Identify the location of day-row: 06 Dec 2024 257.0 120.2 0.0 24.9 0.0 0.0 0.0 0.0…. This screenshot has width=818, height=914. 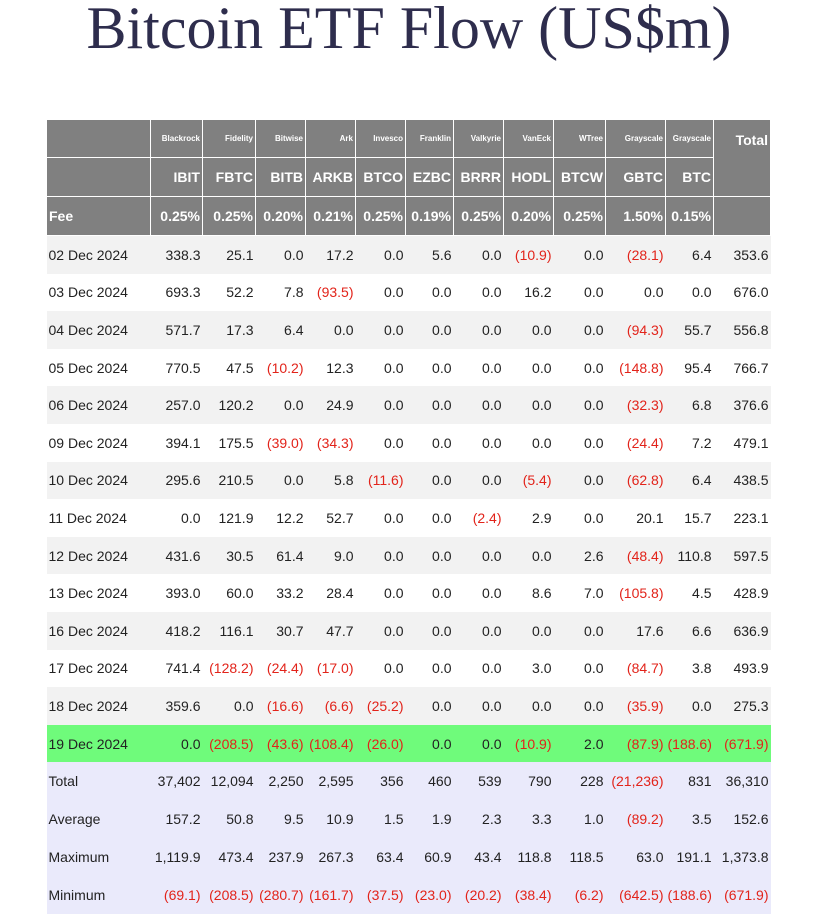
(408, 405).